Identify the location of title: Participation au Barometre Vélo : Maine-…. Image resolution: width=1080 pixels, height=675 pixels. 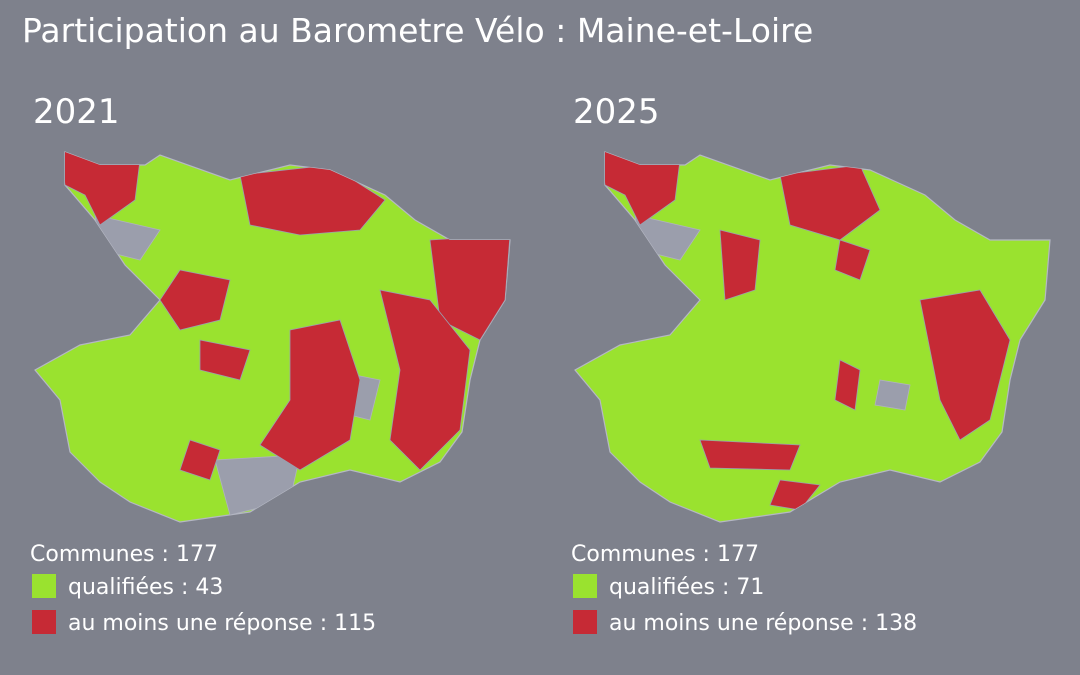
(417, 30).